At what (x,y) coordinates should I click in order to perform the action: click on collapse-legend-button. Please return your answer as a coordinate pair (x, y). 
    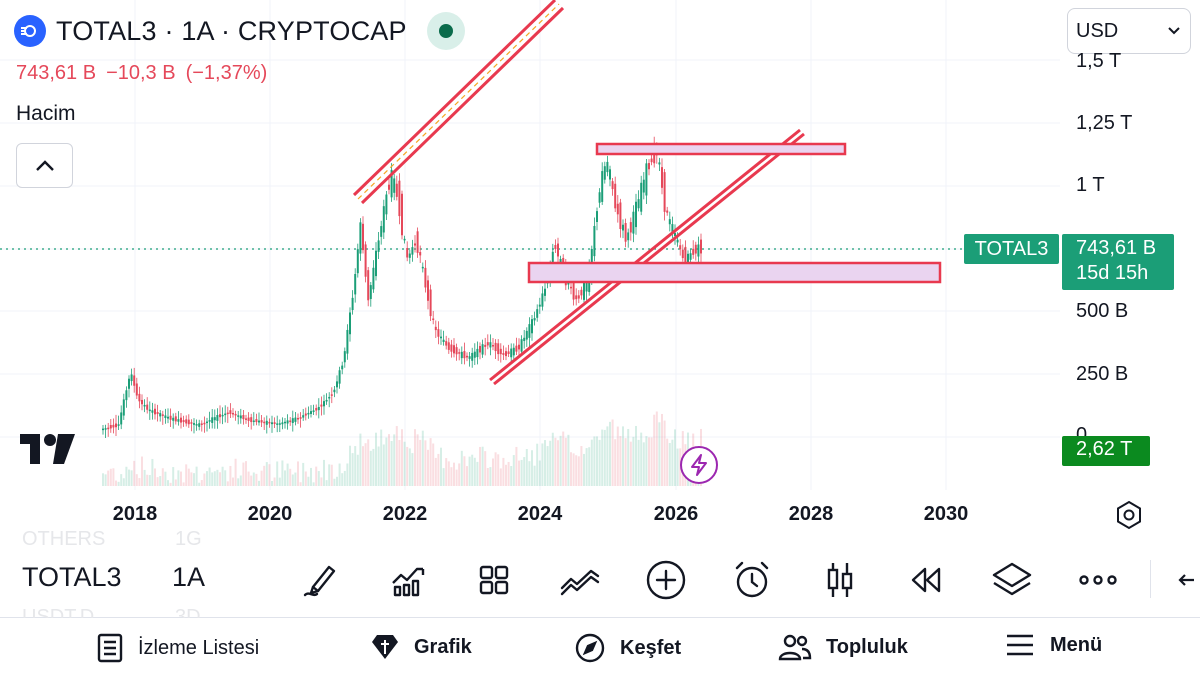
    Looking at the image, I should click on (44, 165).